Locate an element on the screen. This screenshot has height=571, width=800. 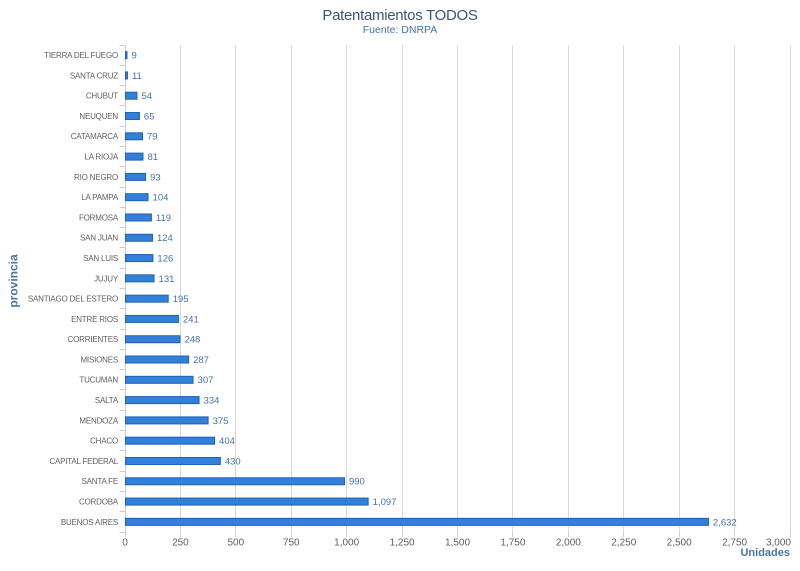
svg-text: 2,000 is located at coordinates (568, 543).